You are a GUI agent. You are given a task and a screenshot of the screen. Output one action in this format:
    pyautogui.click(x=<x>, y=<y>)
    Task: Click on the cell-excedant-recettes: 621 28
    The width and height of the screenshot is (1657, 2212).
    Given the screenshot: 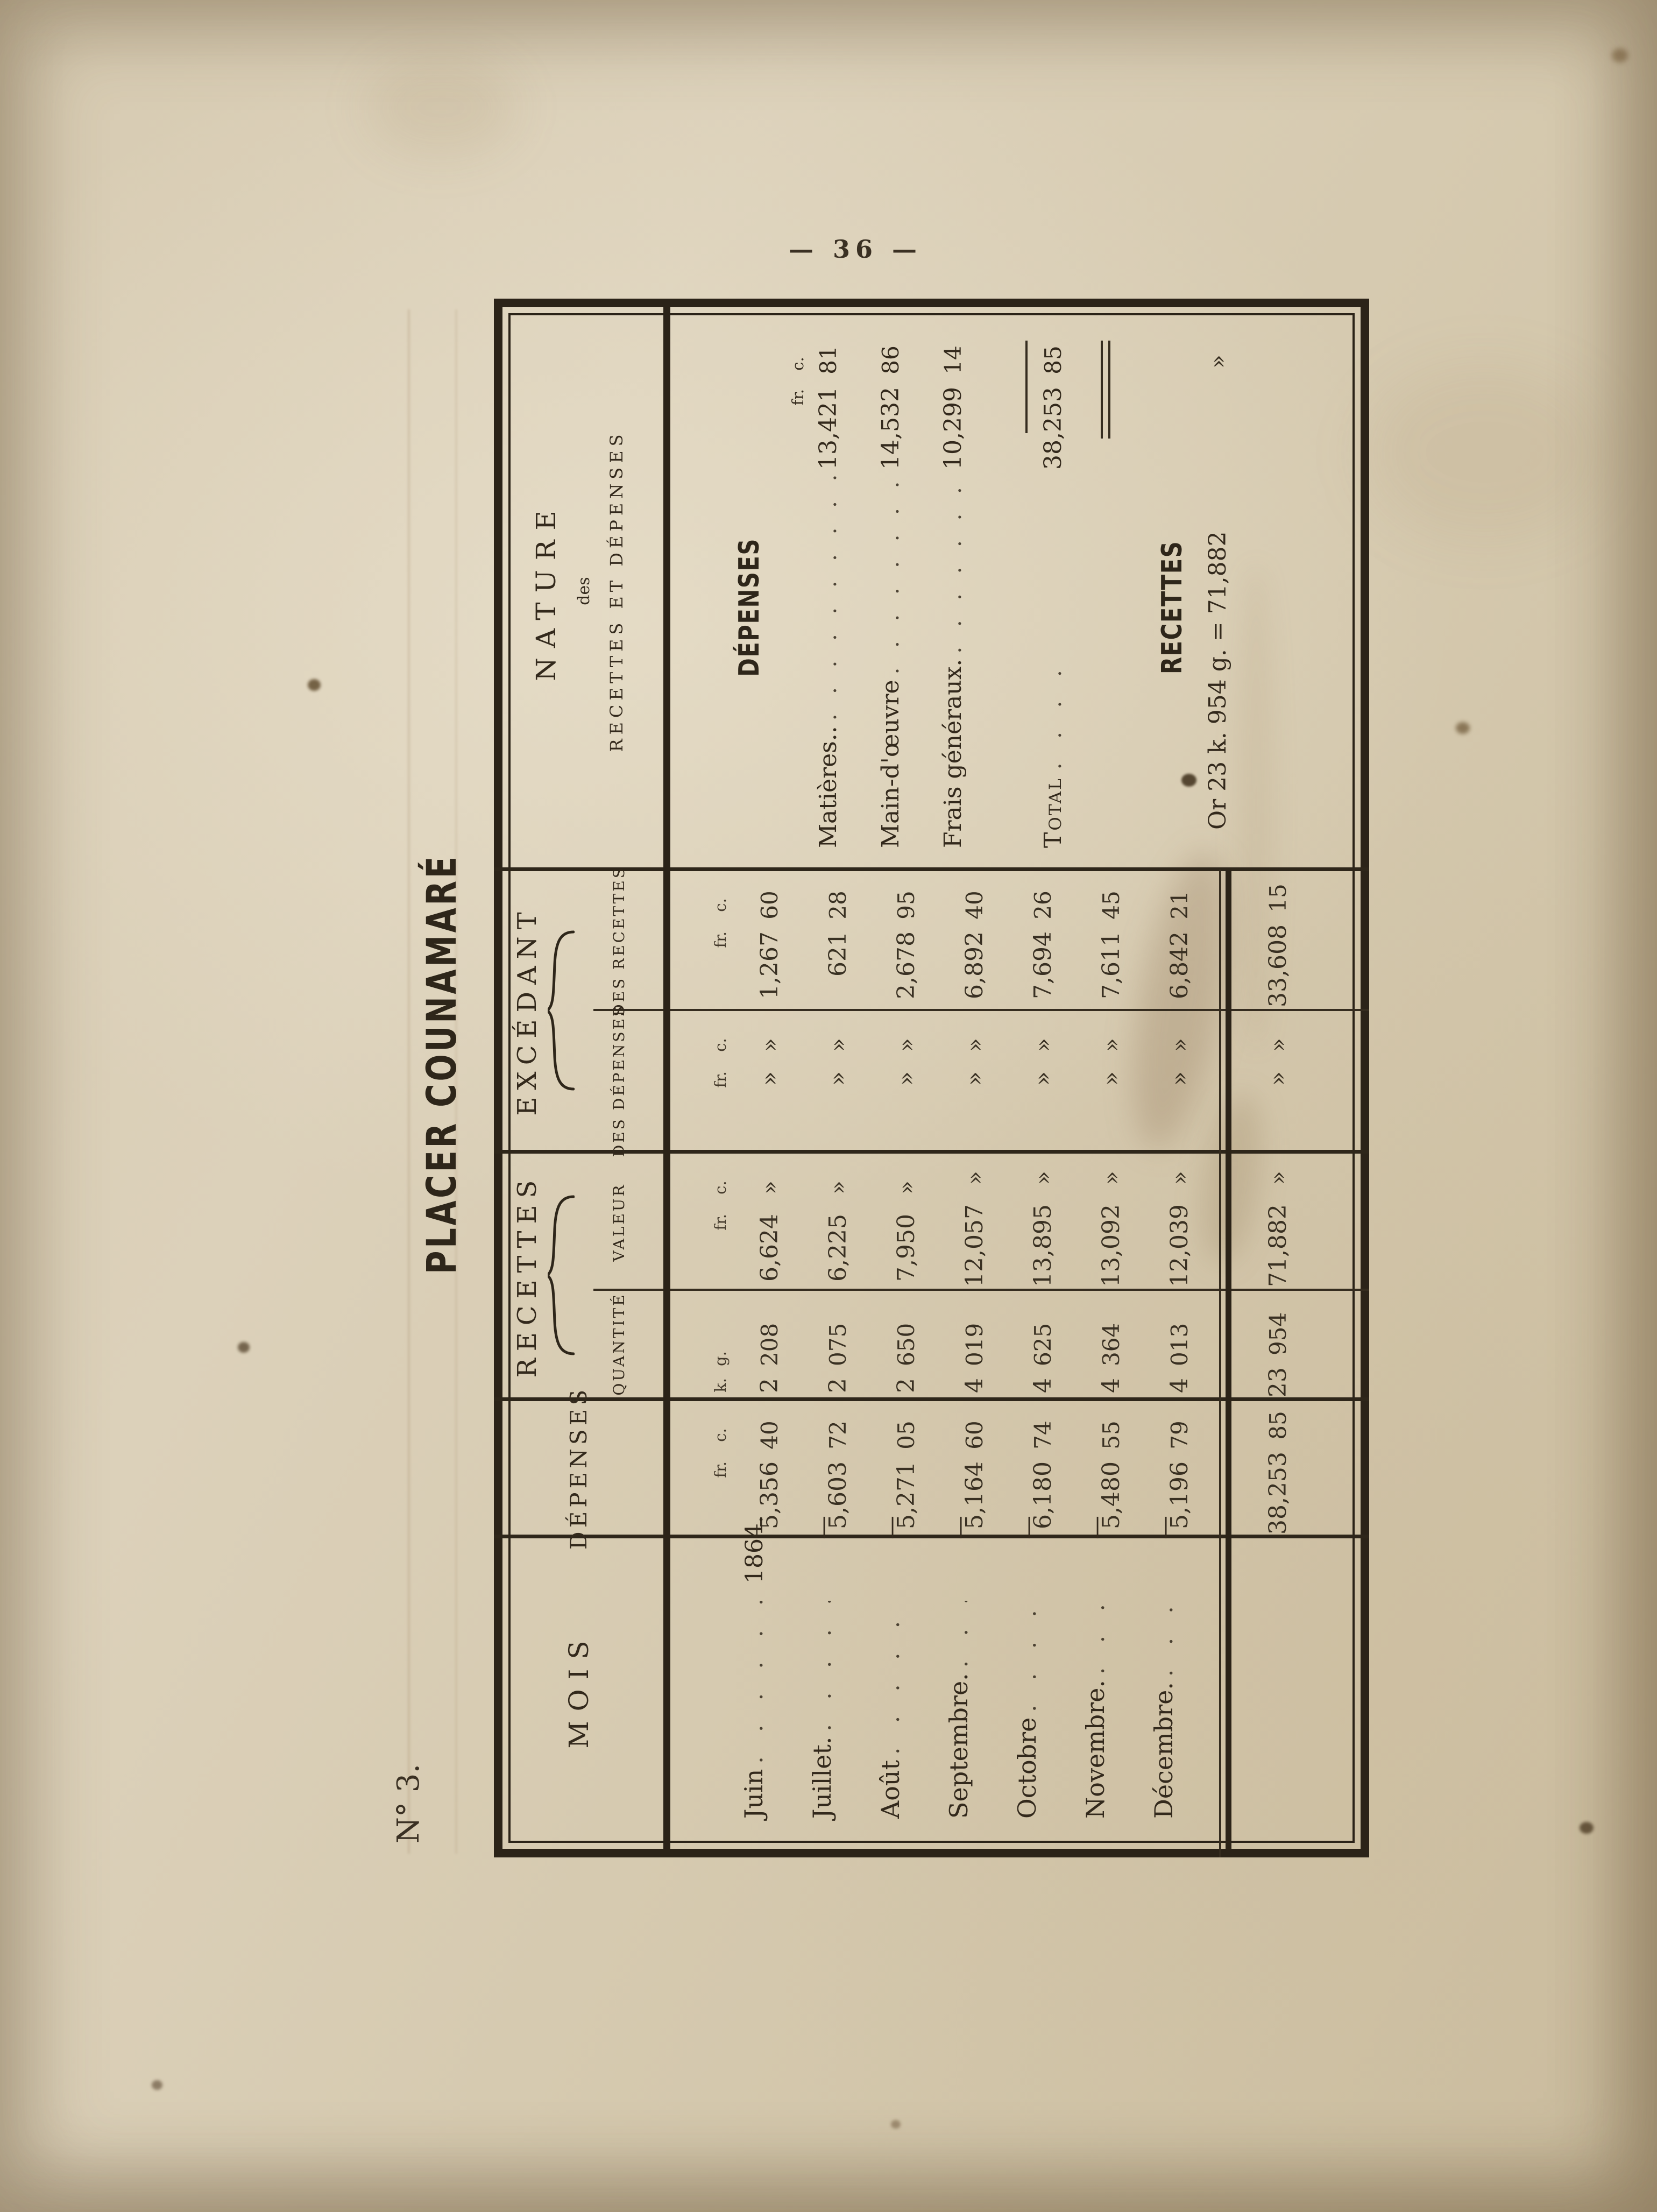 What is the action you would take?
    pyautogui.click(x=838, y=934)
    